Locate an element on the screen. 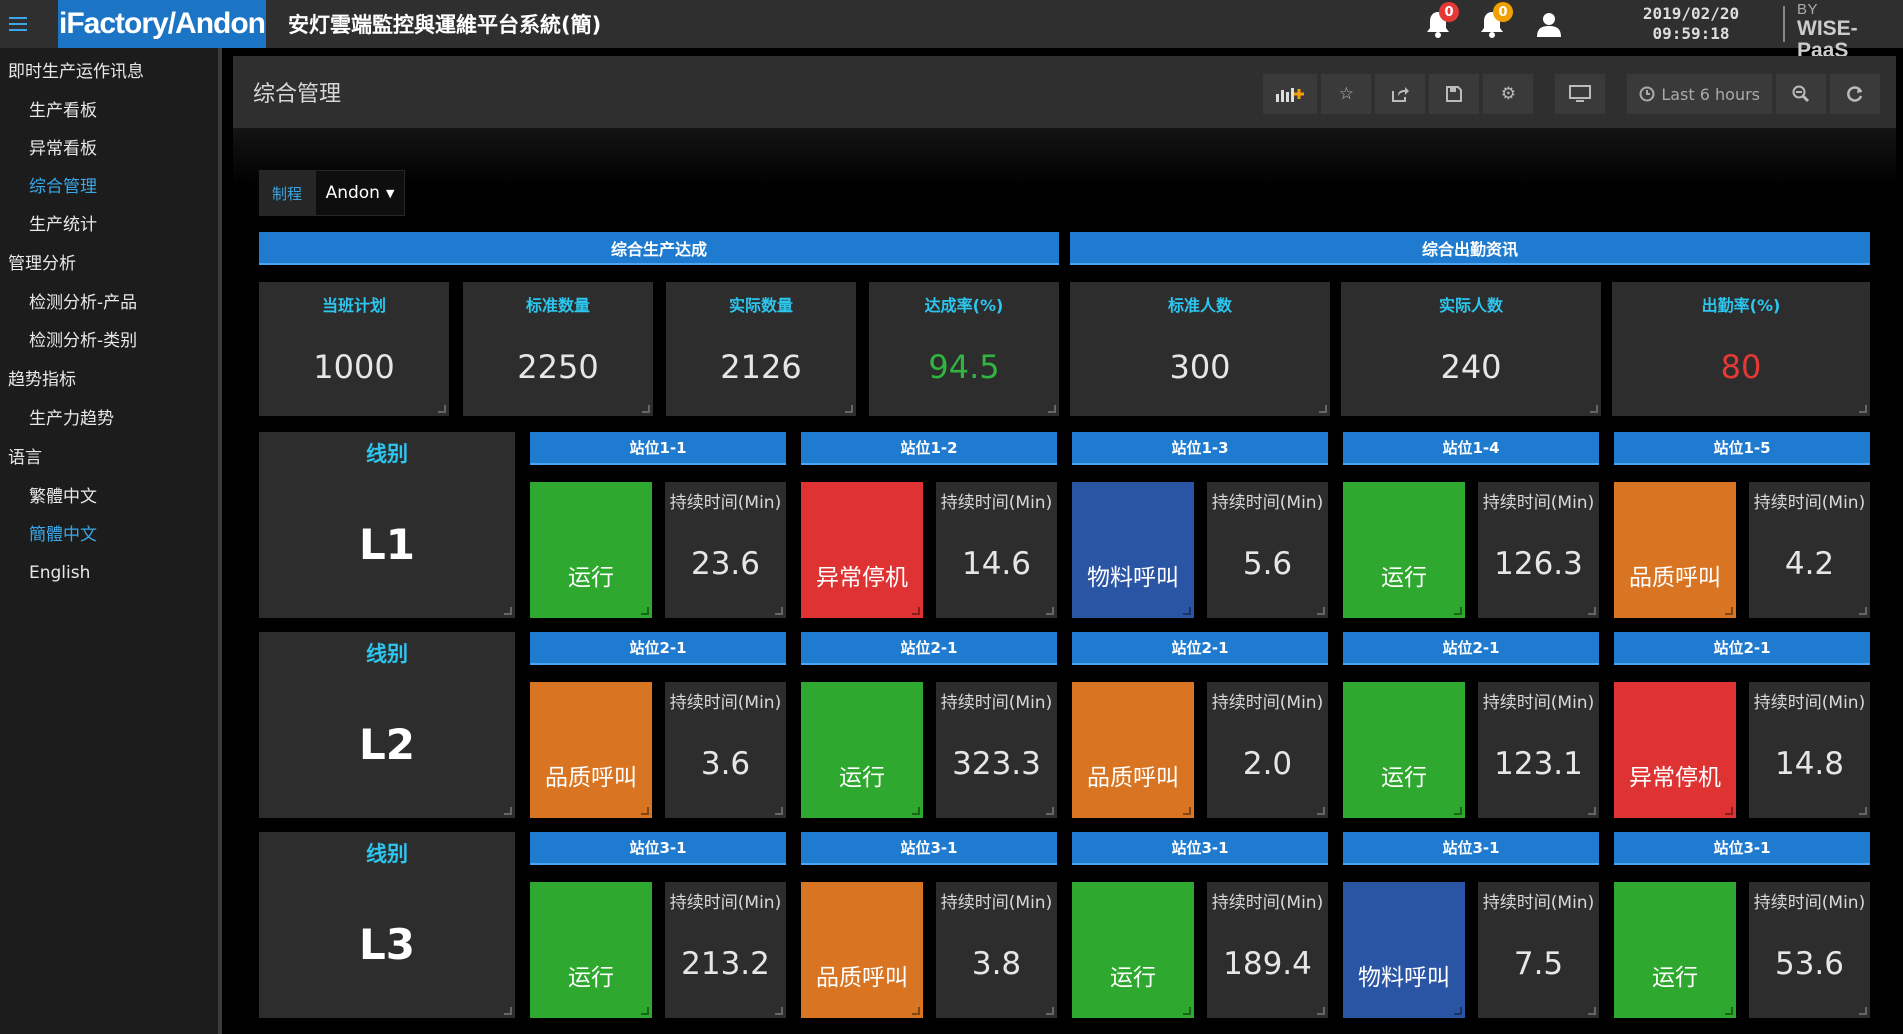 This screenshot has height=1034, width=1903. stat-panel: 标准数量 2250 is located at coordinates (558, 349).